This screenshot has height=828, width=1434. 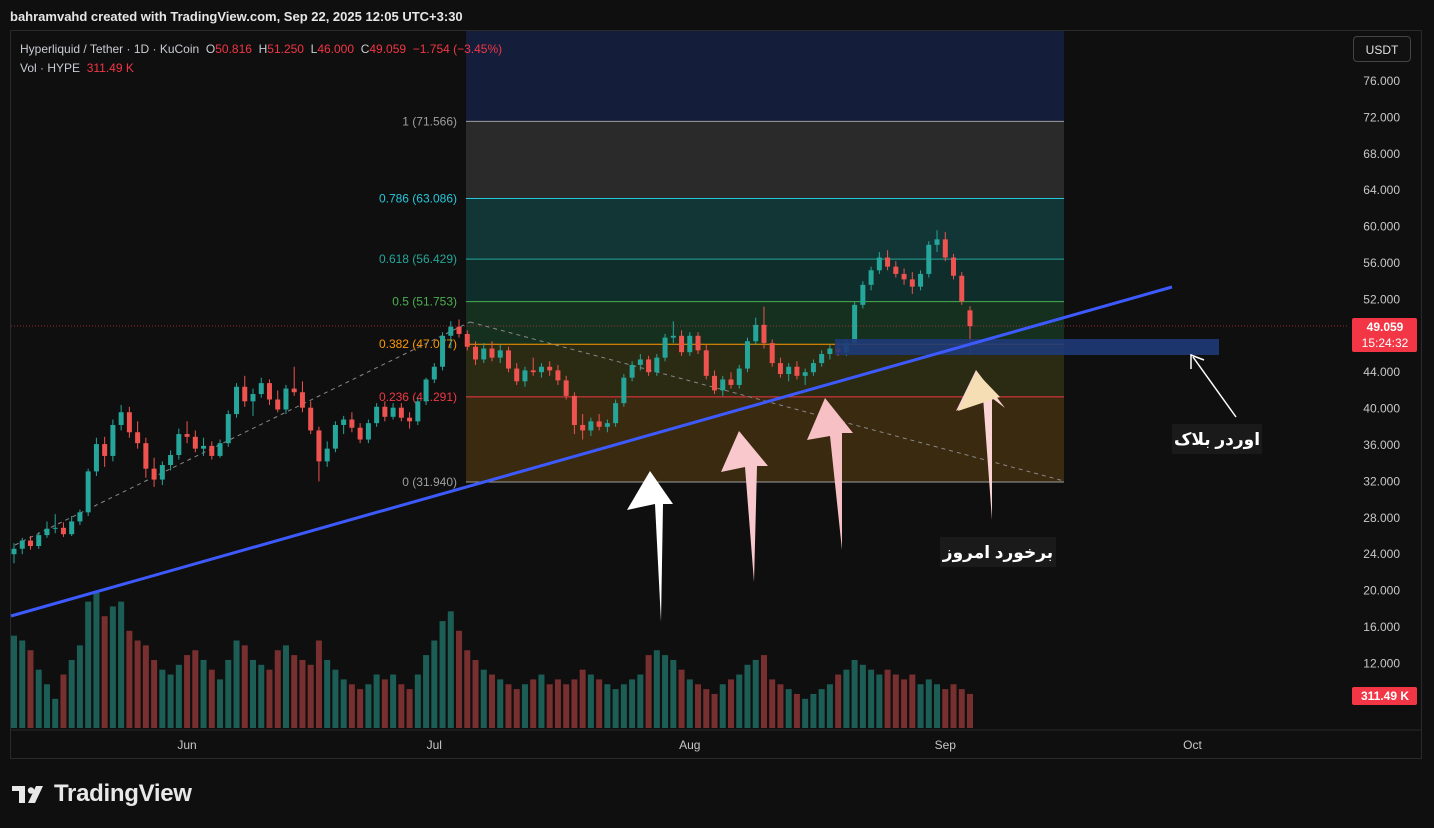 I want to click on order-block-zone, so click(x=1027, y=347).